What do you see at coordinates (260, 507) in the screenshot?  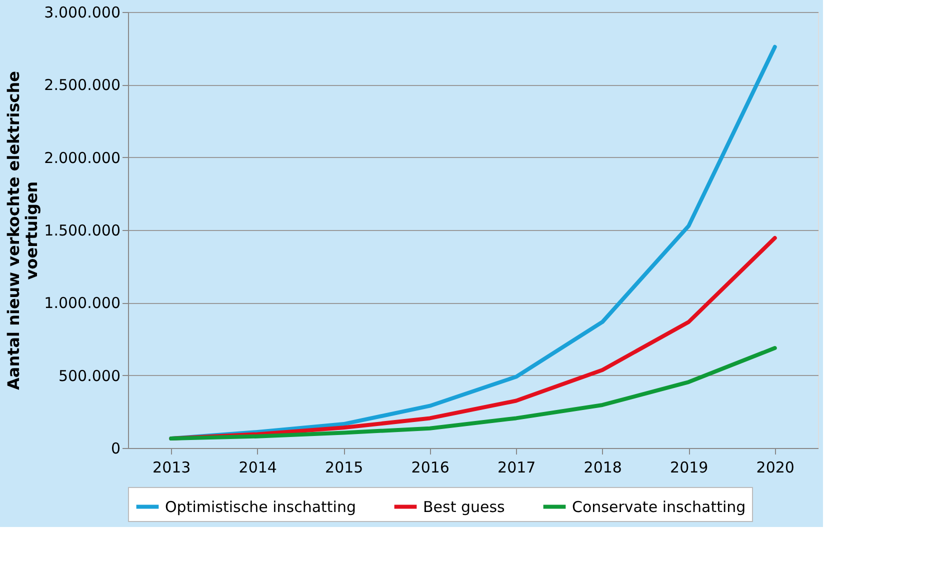 I see `legend-label: Optimistische inschatting` at bounding box center [260, 507].